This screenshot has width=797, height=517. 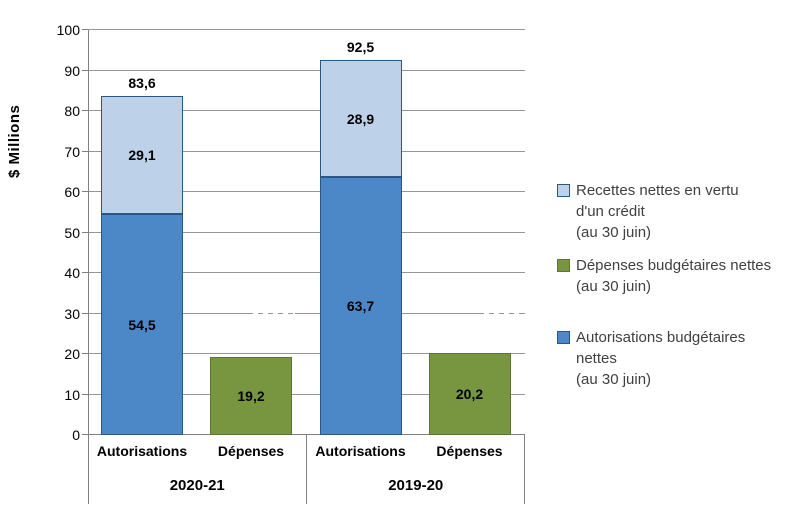 I want to click on bar-segment: 20,2, so click(x=469, y=394).